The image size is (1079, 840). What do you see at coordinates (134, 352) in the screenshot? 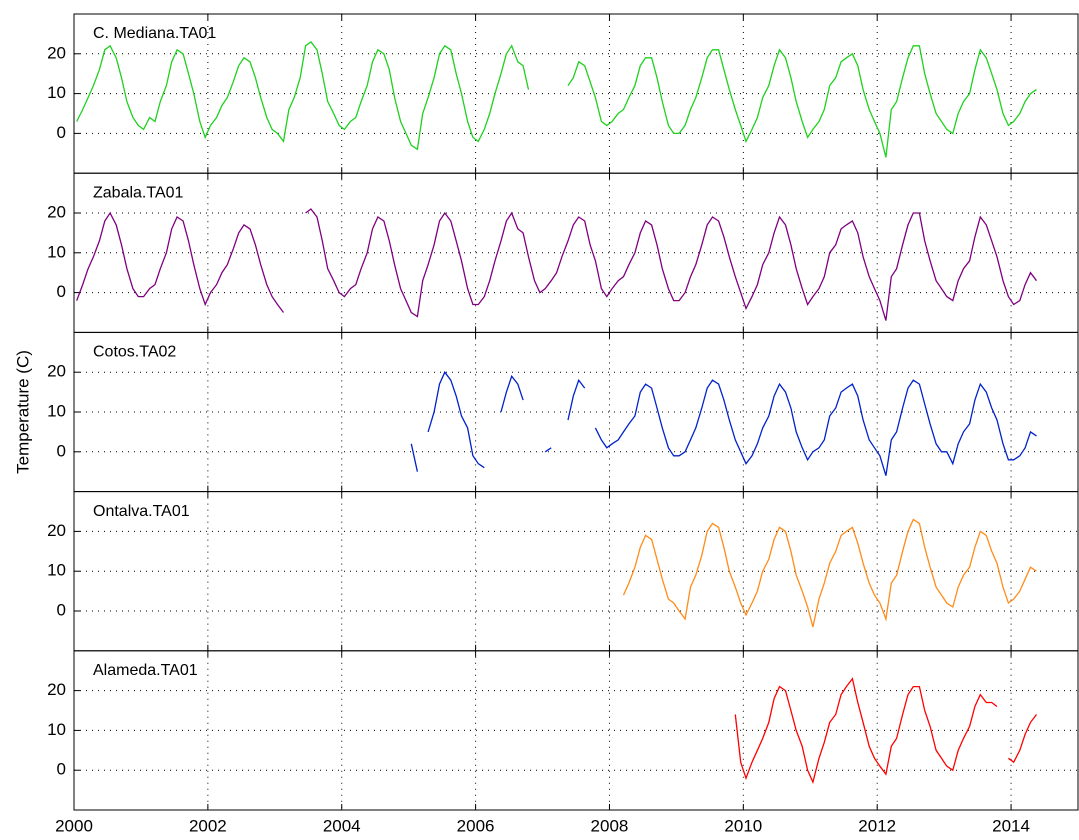
I see `panel-title: Cotos.TA02` at bounding box center [134, 352].